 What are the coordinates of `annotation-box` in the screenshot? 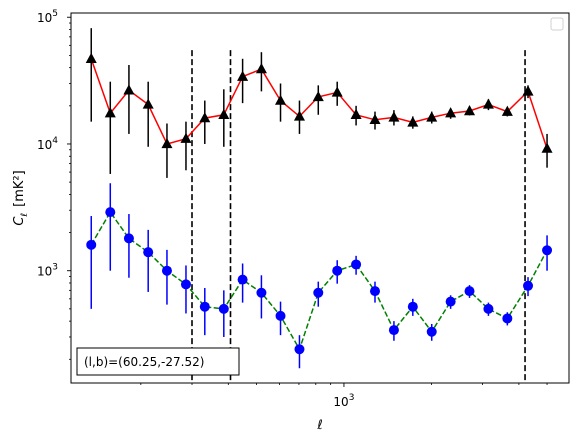 It's located at (158, 361).